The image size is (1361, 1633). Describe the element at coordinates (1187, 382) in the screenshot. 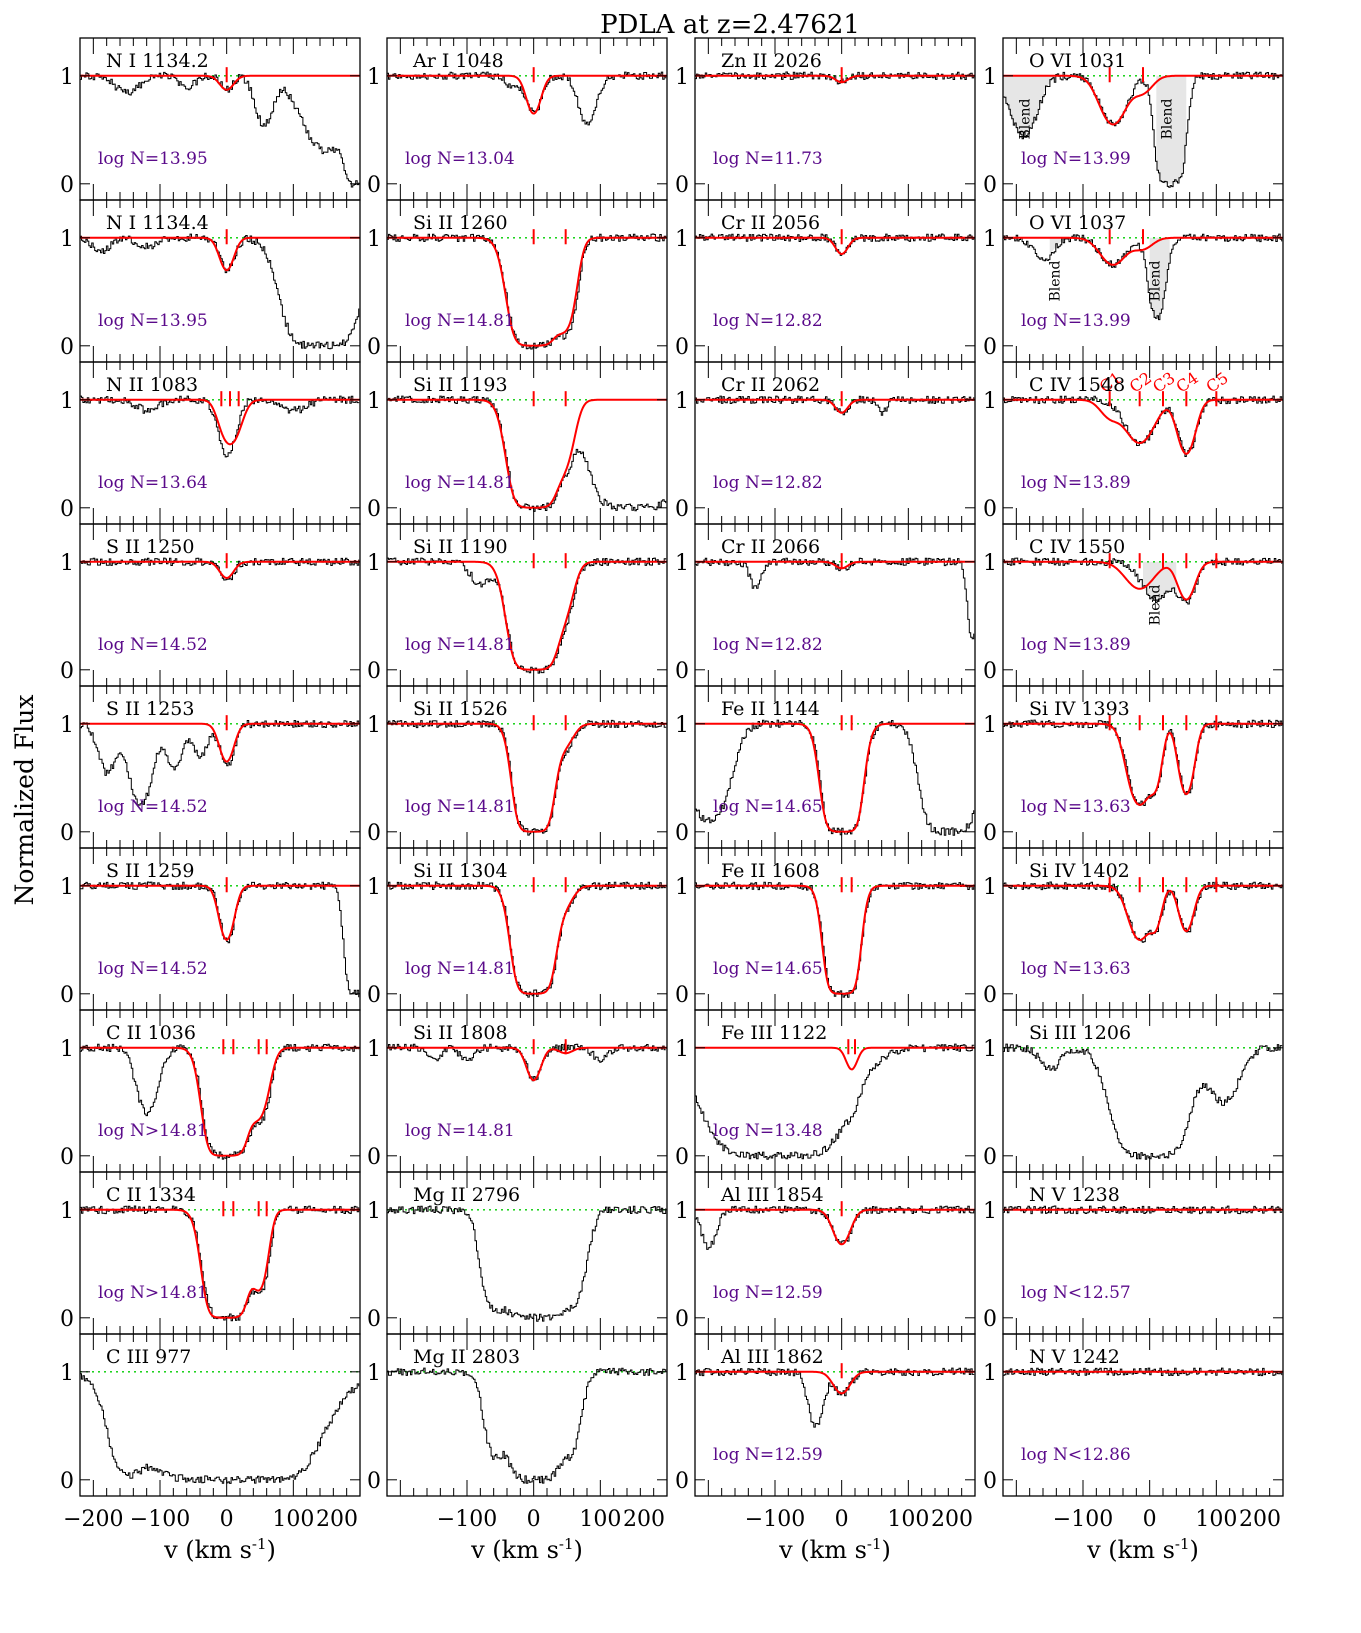

I see `component-label: C4` at that location.